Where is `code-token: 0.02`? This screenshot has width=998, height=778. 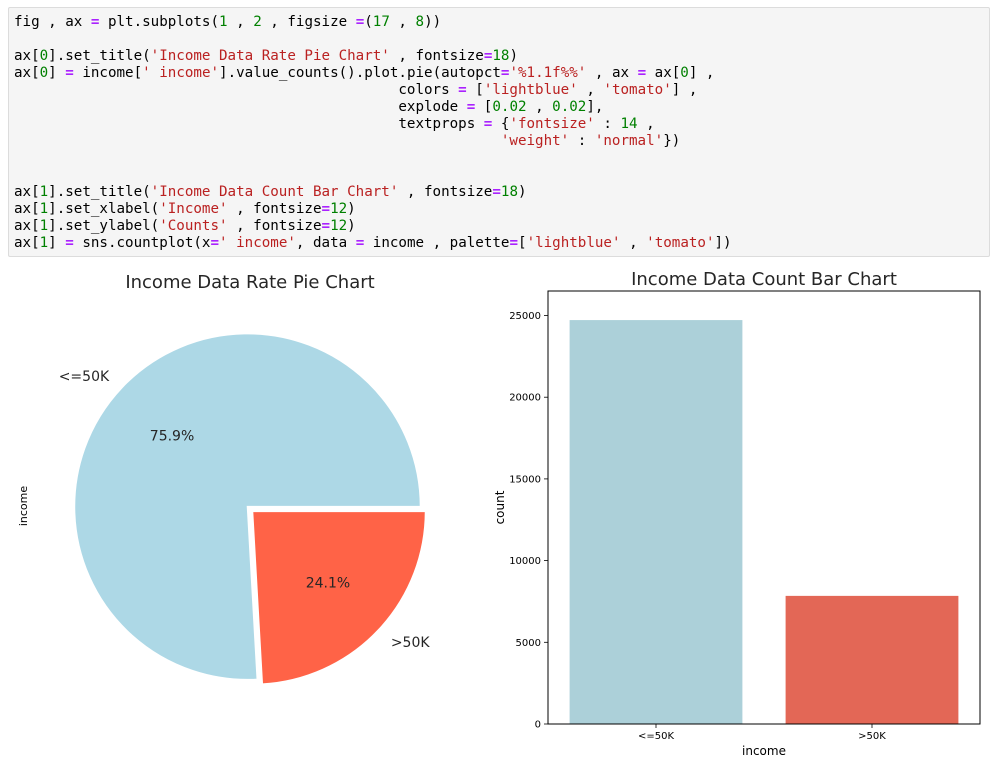 code-token: 0.02 is located at coordinates (569, 107).